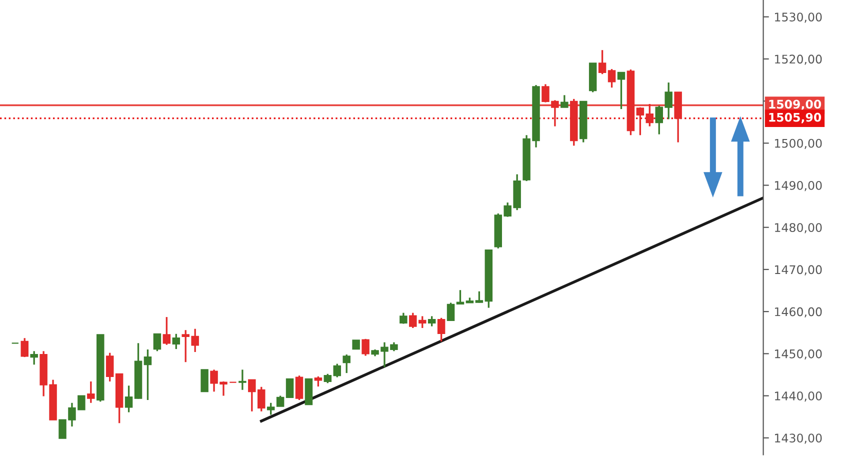  Describe the element at coordinates (795, 105) in the screenshot. I see `ref-line-label: 1509,00` at that location.